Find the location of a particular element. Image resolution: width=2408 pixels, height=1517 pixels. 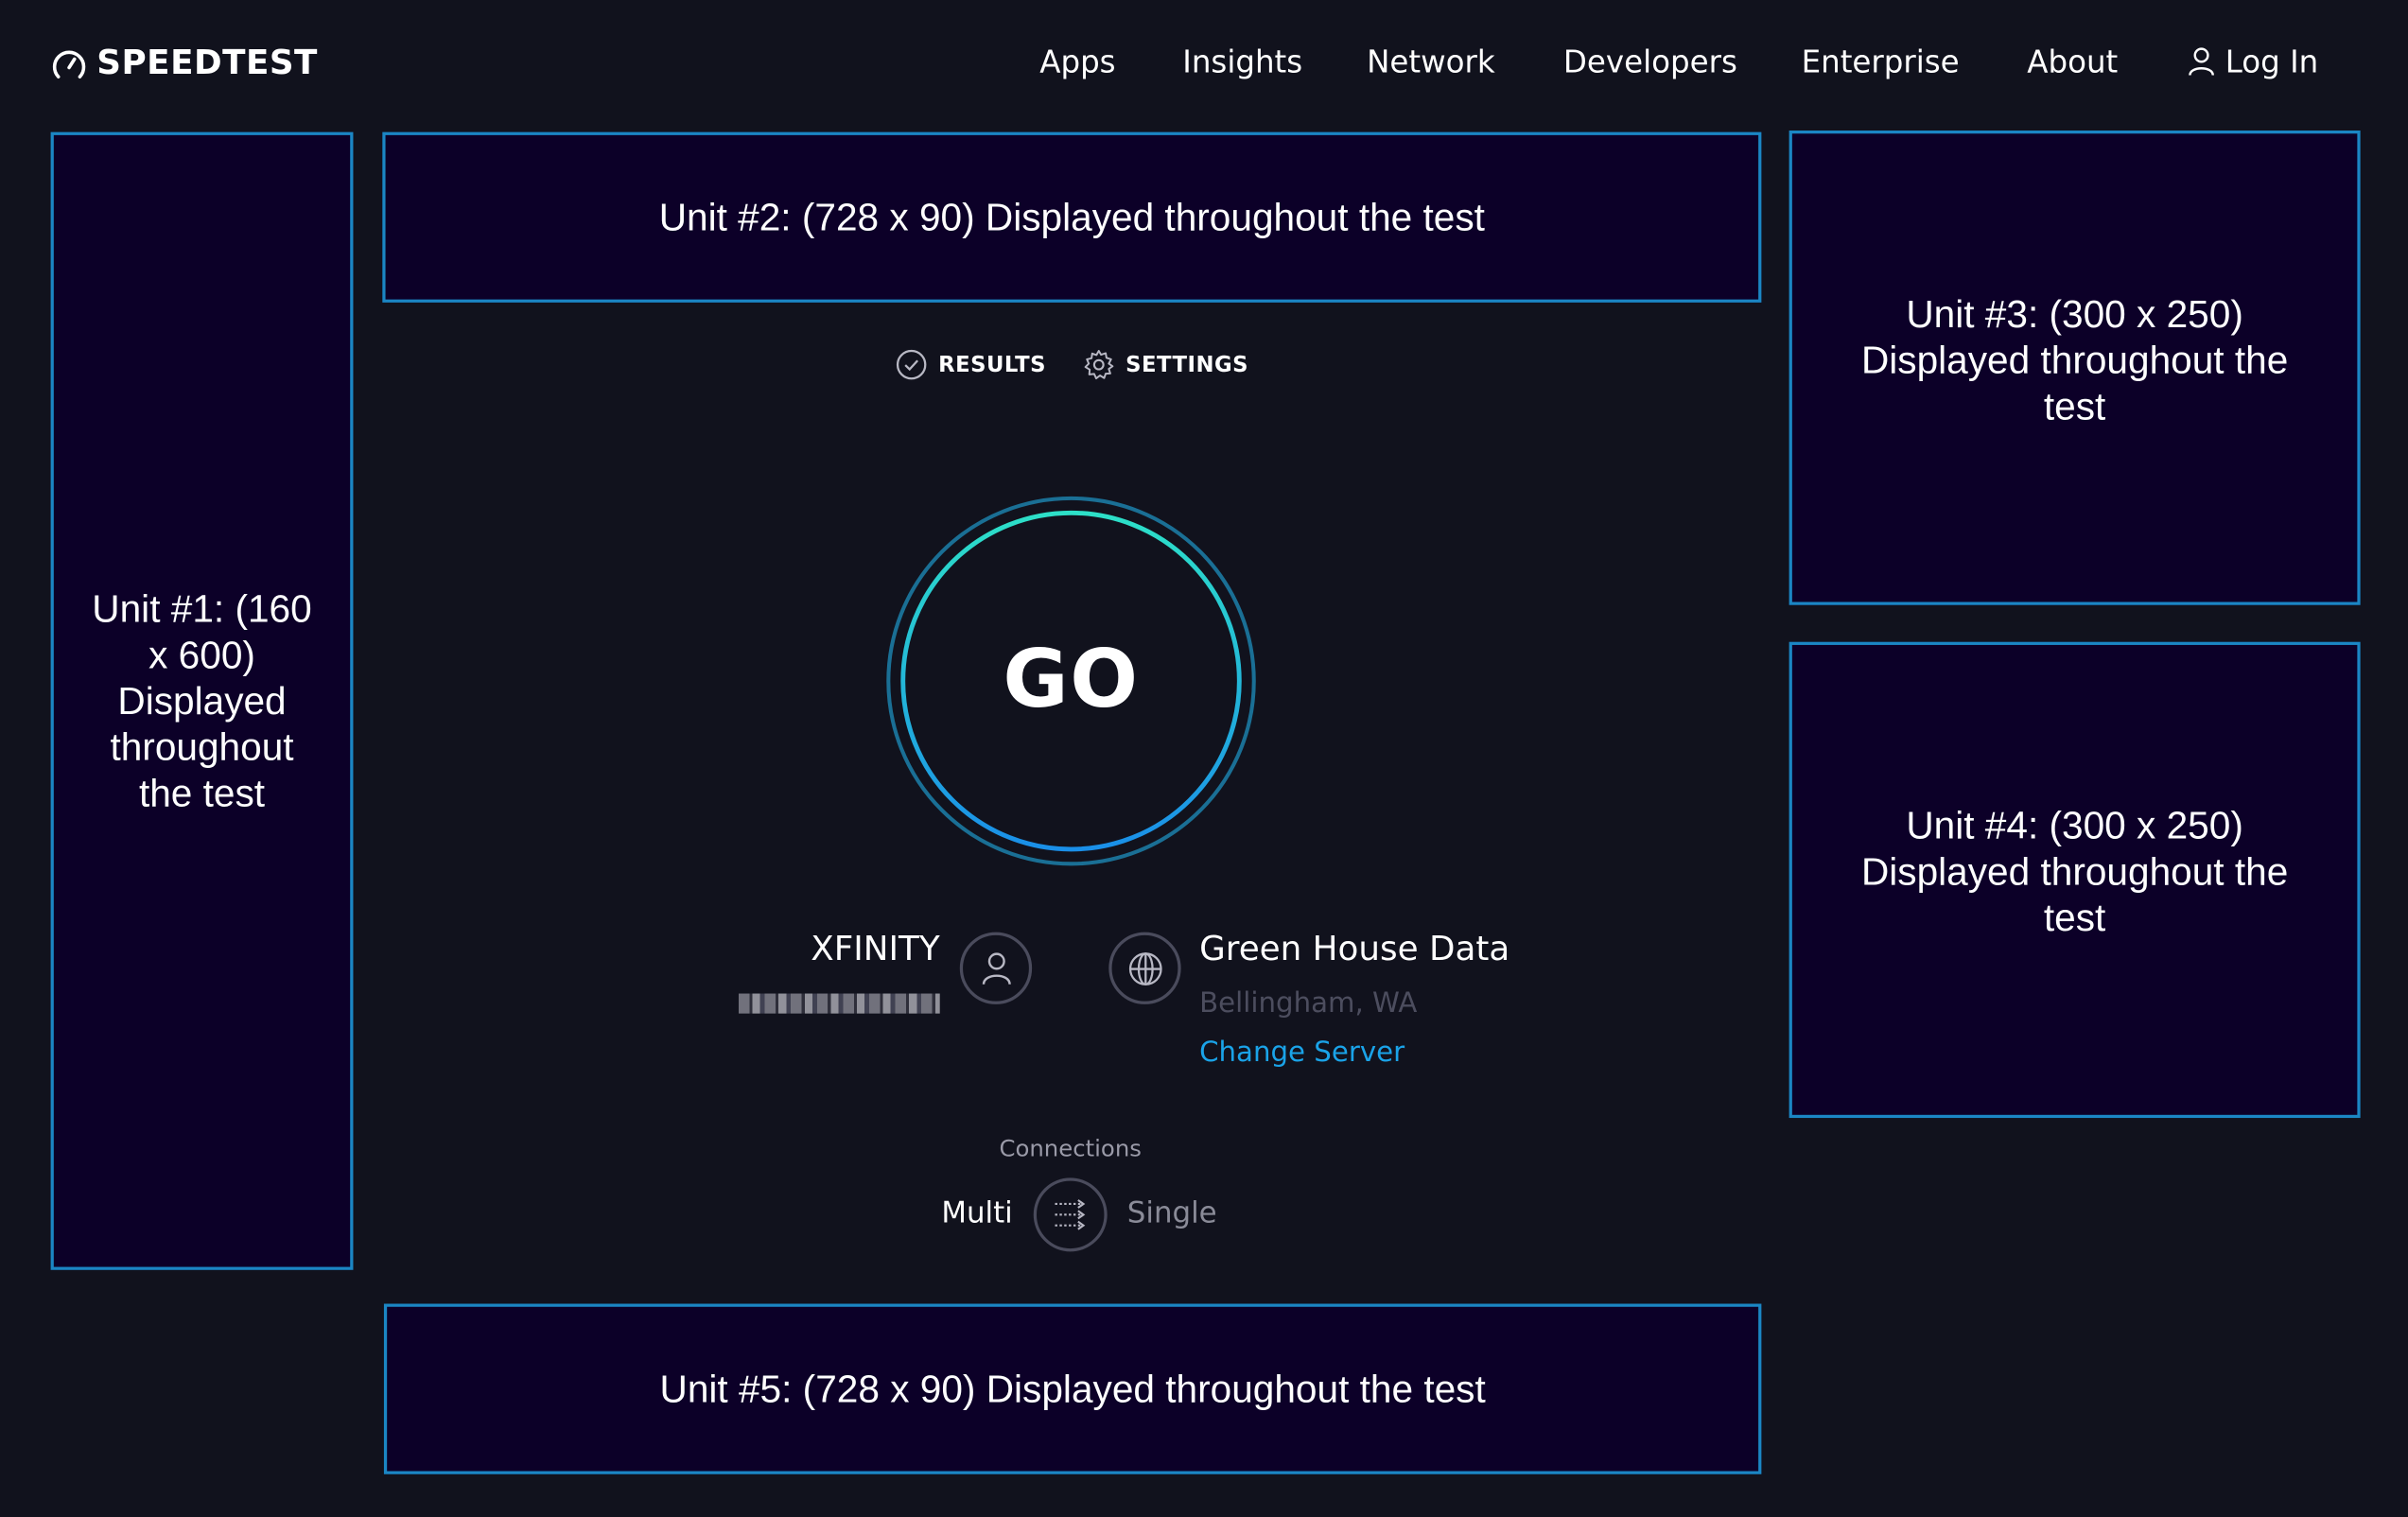

connections-toggle is located at coordinates (1070, 1214).